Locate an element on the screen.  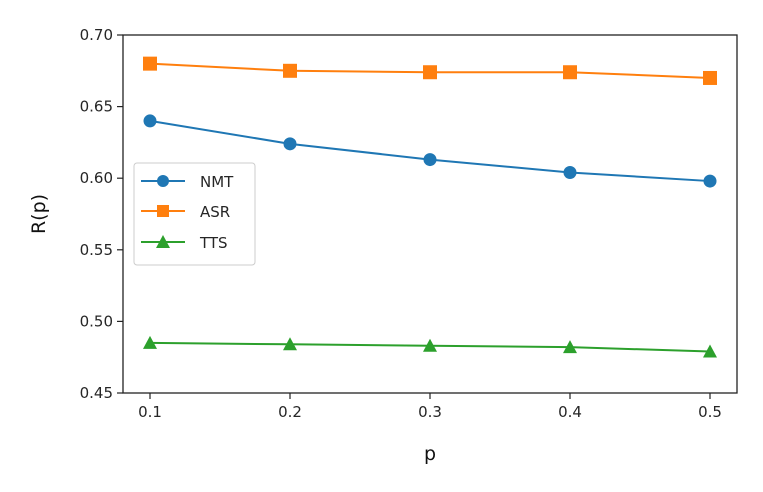
legend-item-asr: ASR is located at coordinates (185, 212).